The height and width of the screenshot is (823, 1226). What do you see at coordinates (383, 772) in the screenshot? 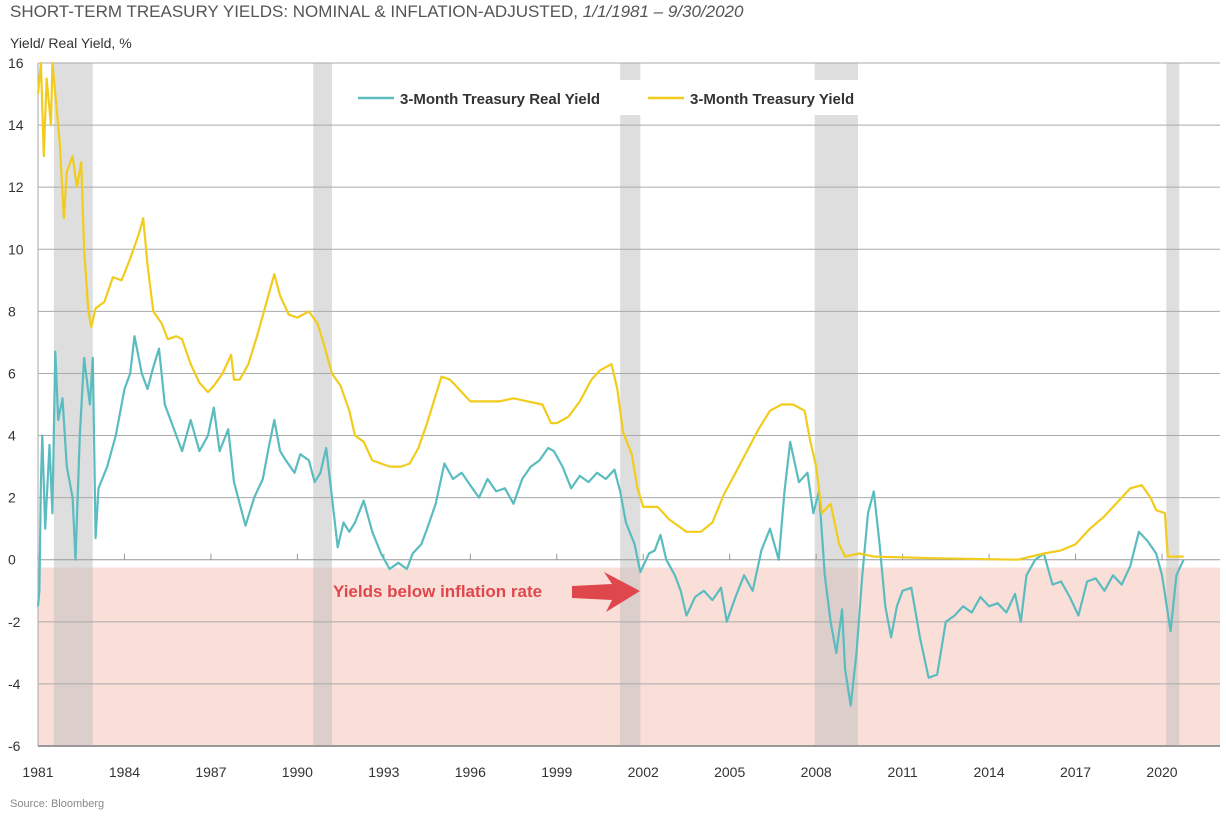
I see `x-tick-label: 1993` at bounding box center [383, 772].